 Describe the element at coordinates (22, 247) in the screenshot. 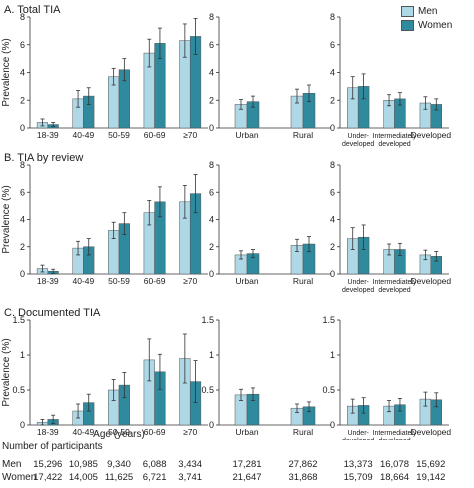

I see `y-tick-label-1-0-1: 2` at that location.